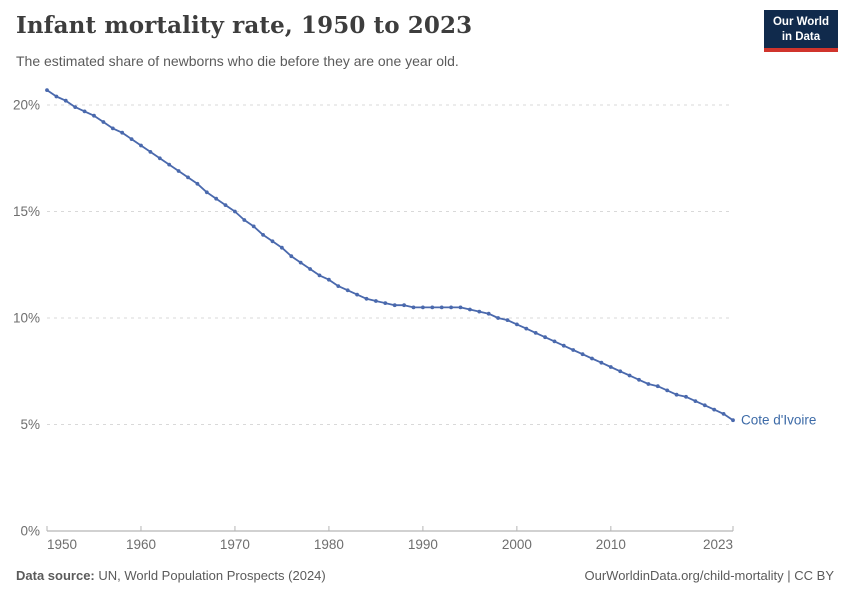 This screenshot has height=600, width=850. I want to click on x-axis-label-2010: 2010, so click(611, 544).